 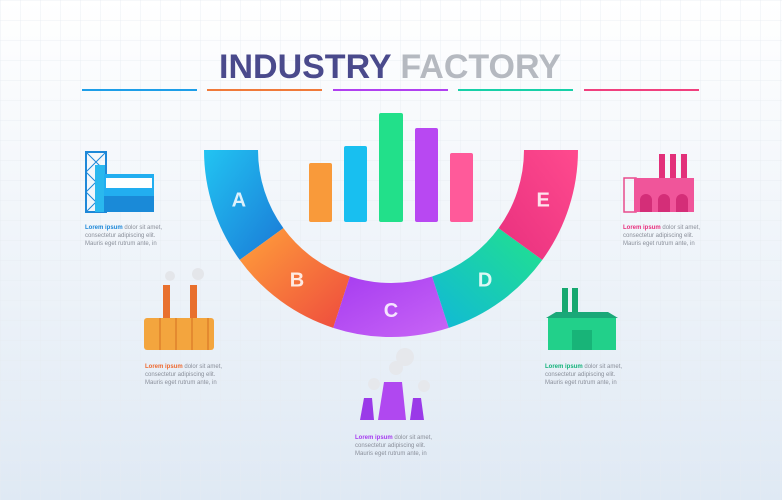 I want to click on segment-letter: D, so click(x=485, y=280).